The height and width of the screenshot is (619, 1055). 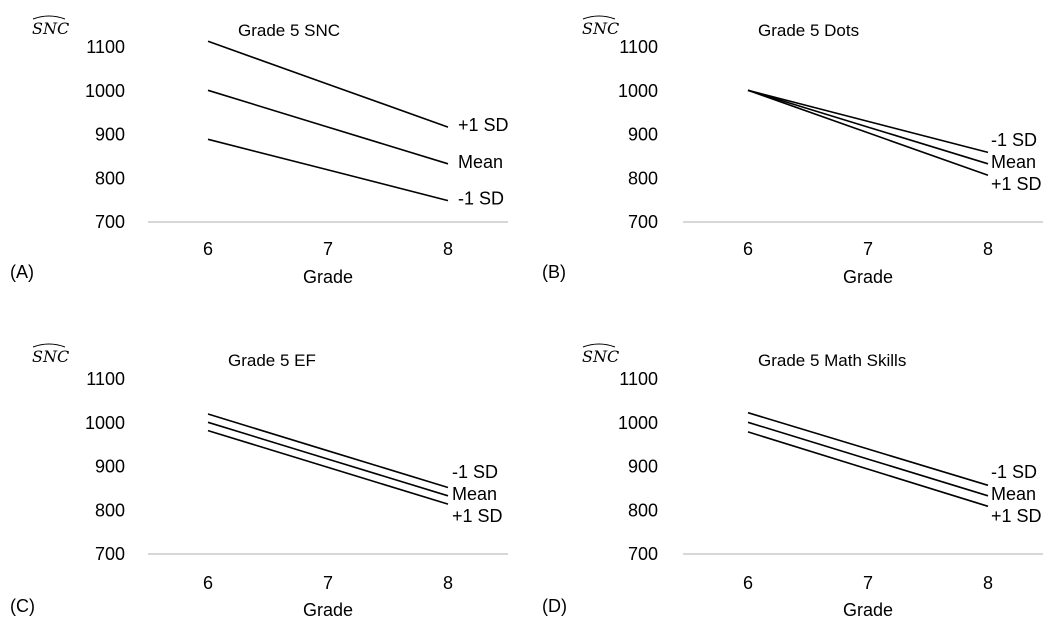 I want to click on chart-title: Grade 5 EF, so click(x=272, y=360).